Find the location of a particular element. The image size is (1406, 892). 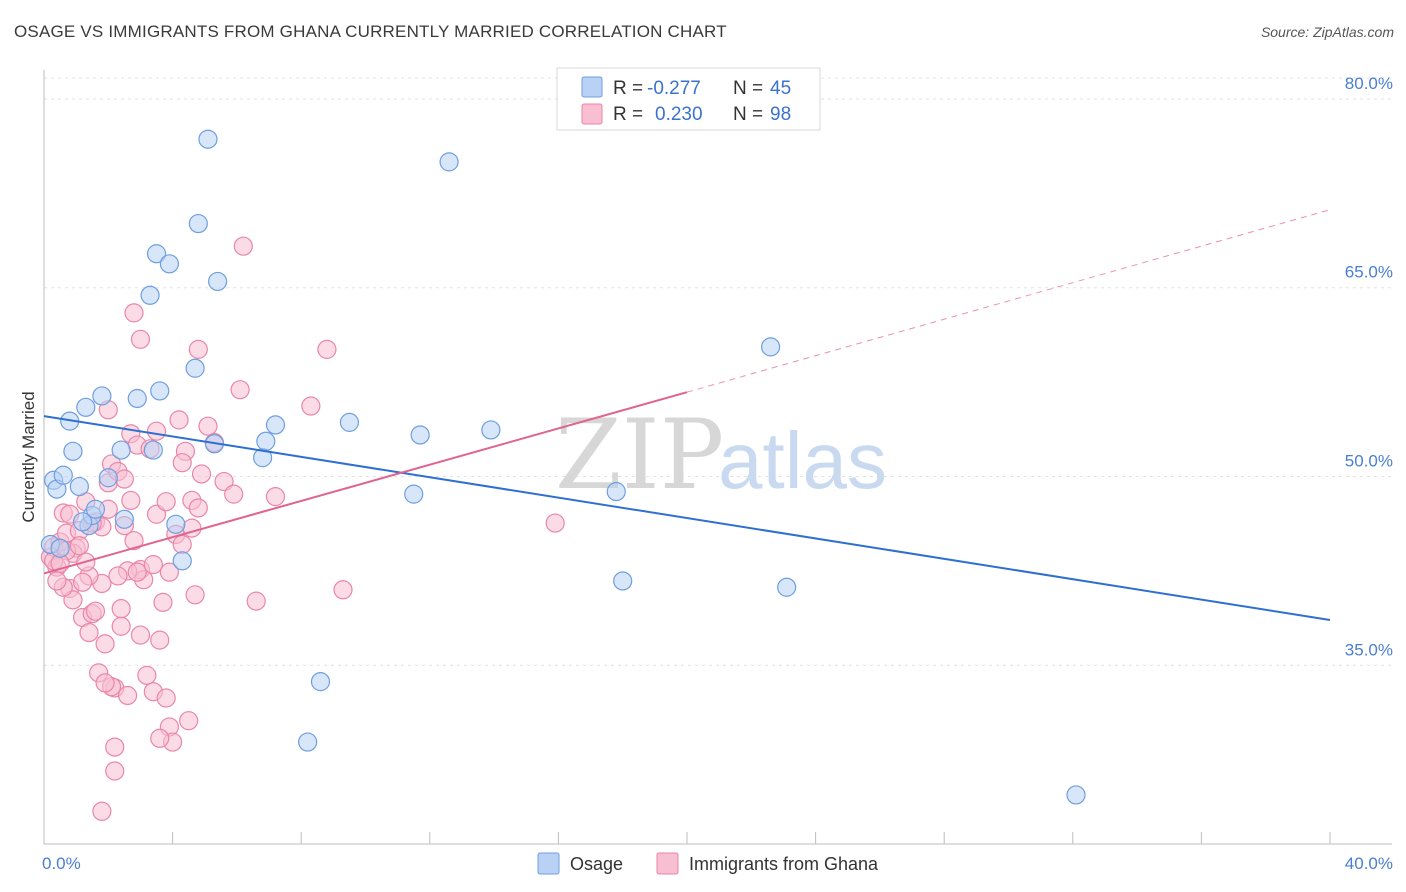

source-credit: Source: ZipAtlas.com is located at coordinates (1327, 32).